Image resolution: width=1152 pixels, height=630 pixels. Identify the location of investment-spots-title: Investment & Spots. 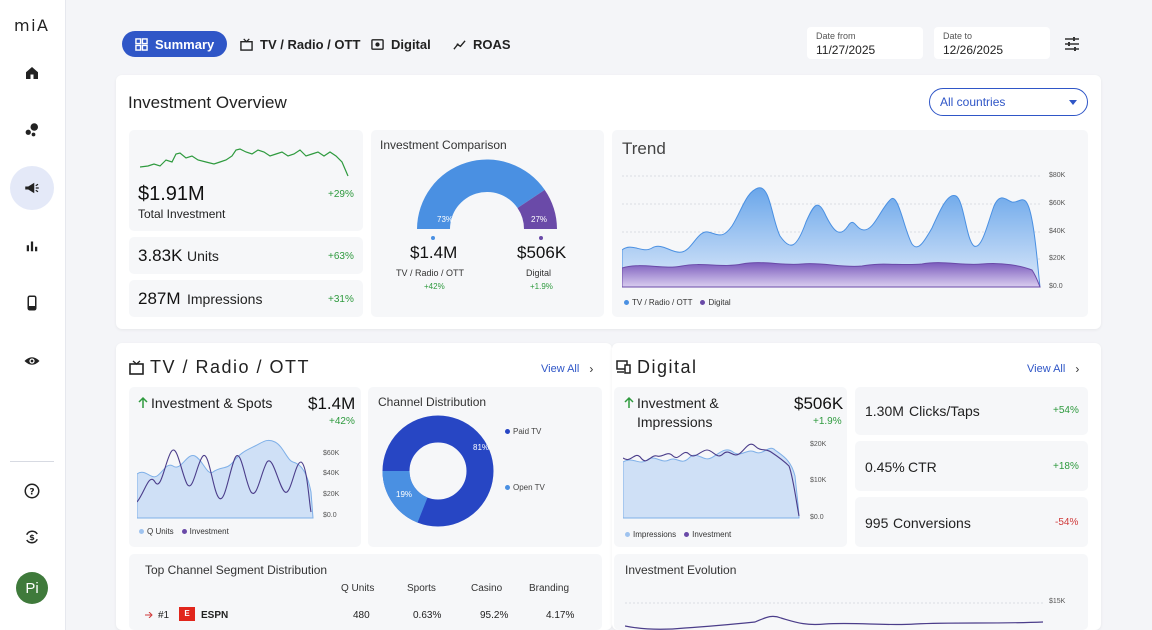
(212, 403).